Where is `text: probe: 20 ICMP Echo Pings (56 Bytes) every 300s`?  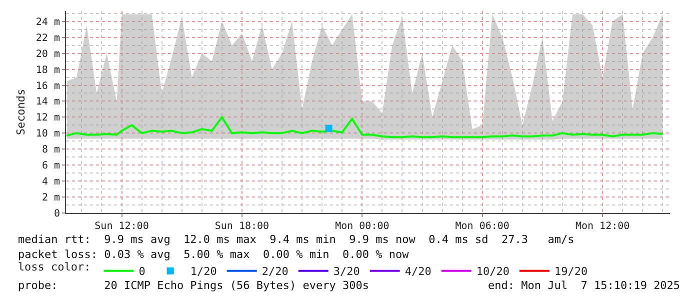 text: probe: 20 ICMP Echo Pings (56 Bytes) every 300s is located at coordinates (193, 285).